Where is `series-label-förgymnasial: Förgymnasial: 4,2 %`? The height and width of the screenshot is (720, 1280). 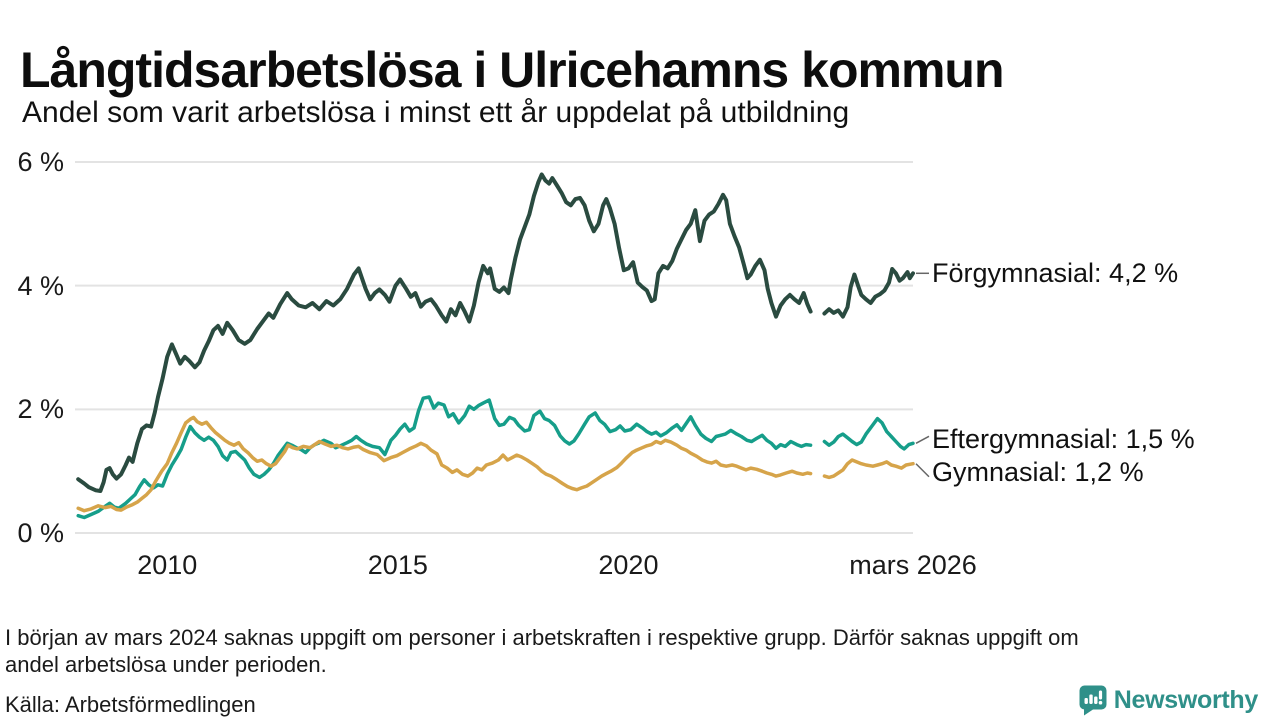 series-label-förgymnasial: Förgymnasial: 4,2 % is located at coordinates (1055, 273).